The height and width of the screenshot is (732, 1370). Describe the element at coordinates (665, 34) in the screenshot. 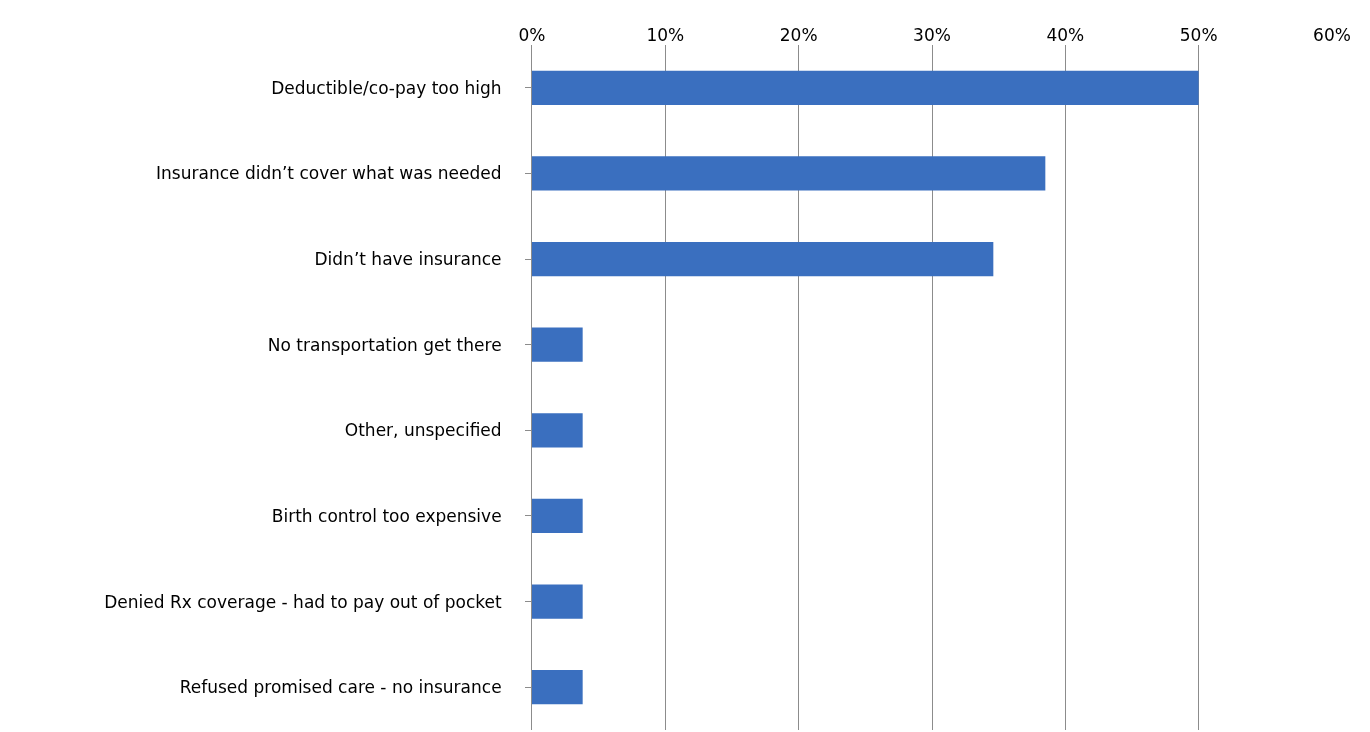

I see `x-tick-label: 10%` at that location.